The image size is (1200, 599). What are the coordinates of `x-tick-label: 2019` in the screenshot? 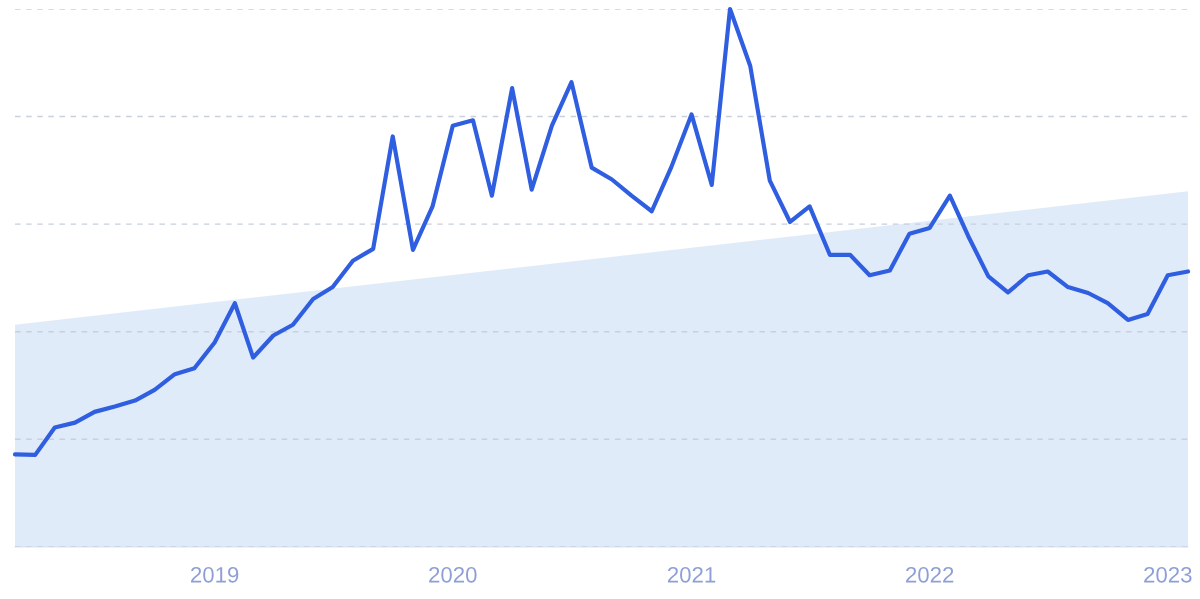 It's located at (215, 574).